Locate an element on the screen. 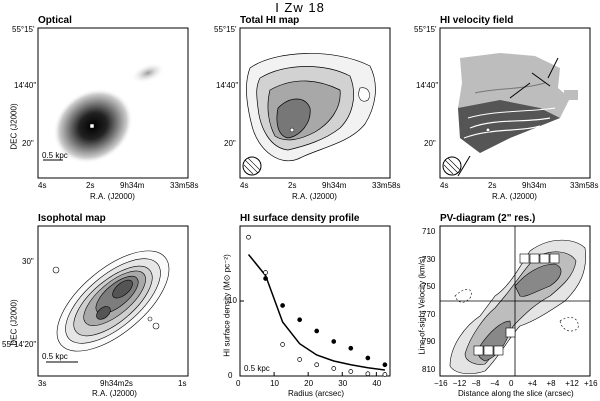 This screenshot has width=600, height=401. total-hi-xlabel: R.A. (J2000) is located at coordinates (314, 196).